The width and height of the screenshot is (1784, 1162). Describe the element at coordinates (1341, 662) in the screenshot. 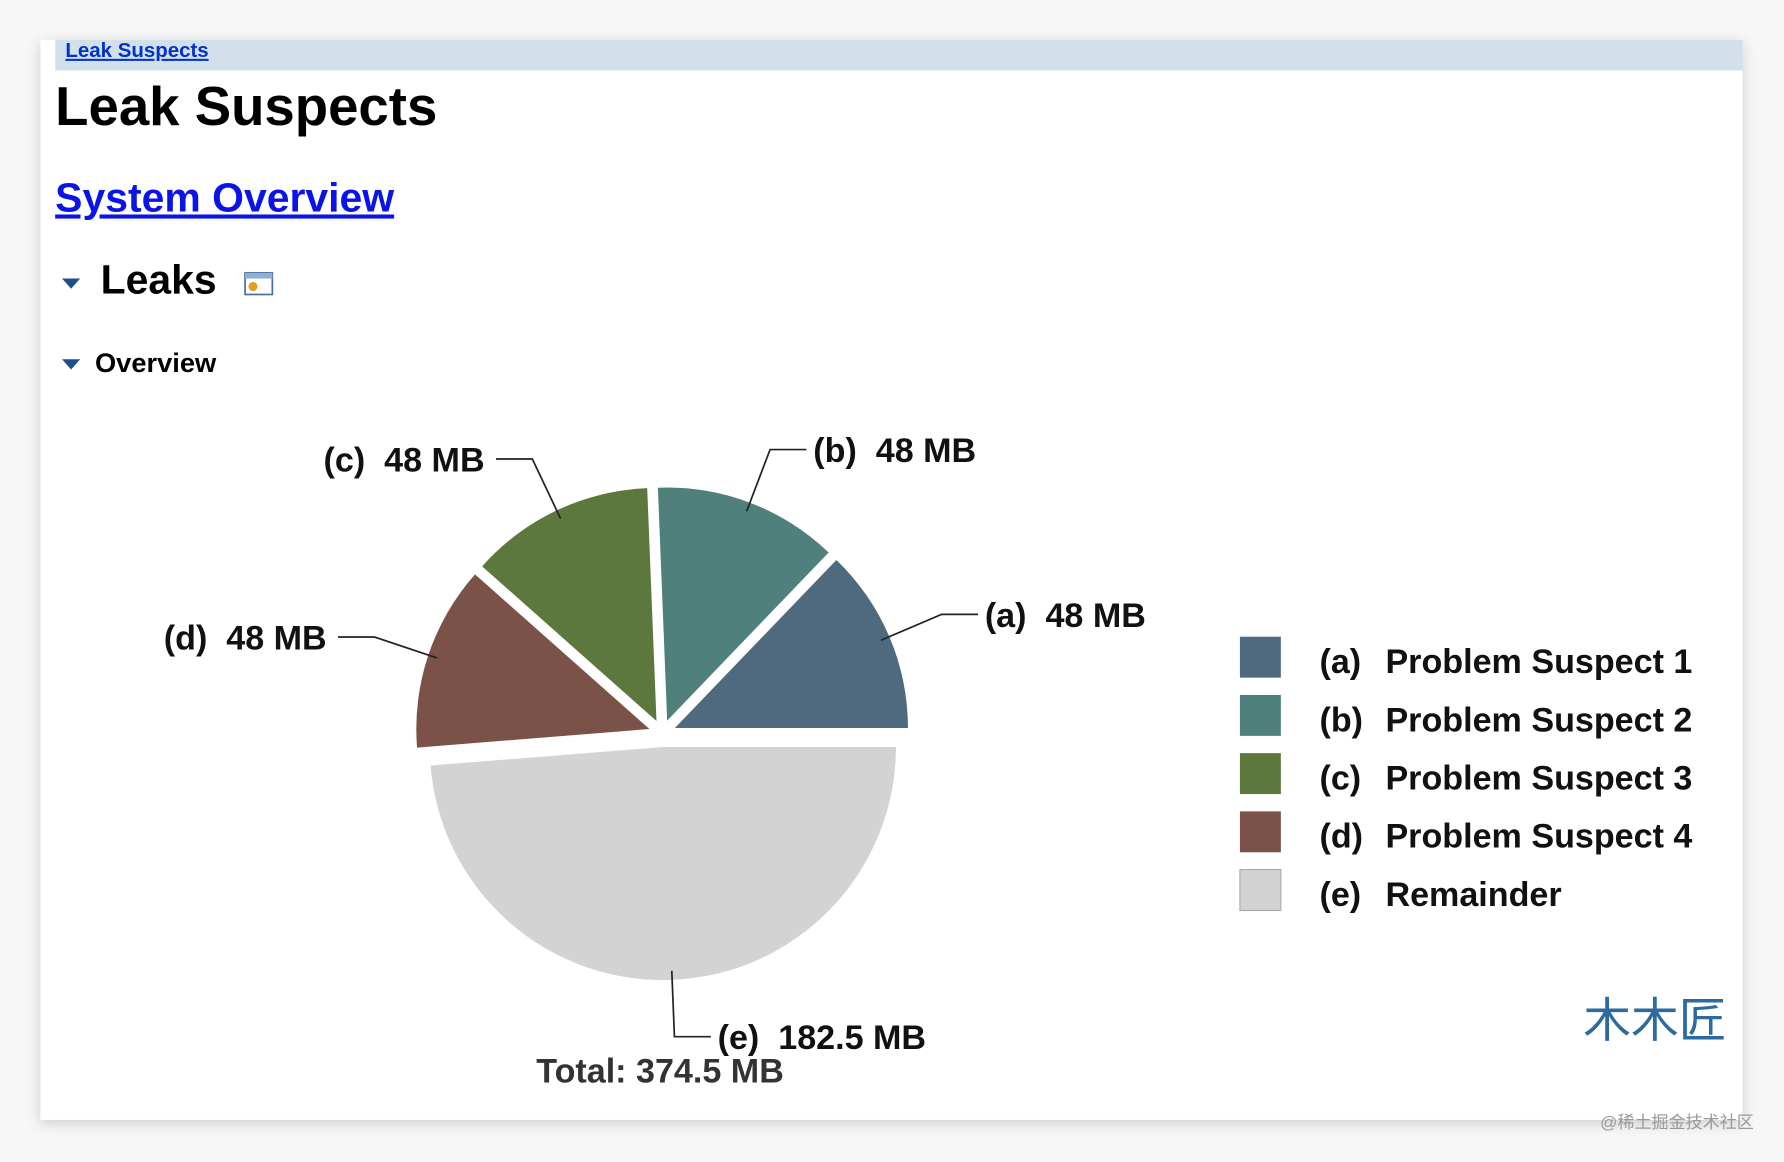

I see `legend-category: (a)` at that location.